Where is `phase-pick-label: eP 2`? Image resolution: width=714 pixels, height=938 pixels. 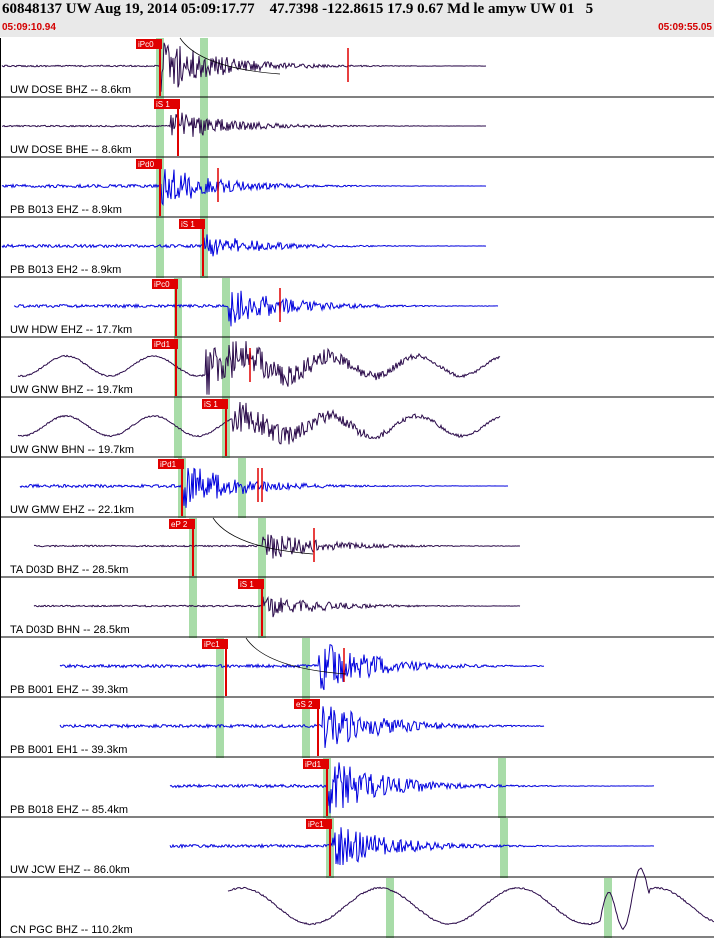 phase-pick-label: eP 2 is located at coordinates (179, 524).